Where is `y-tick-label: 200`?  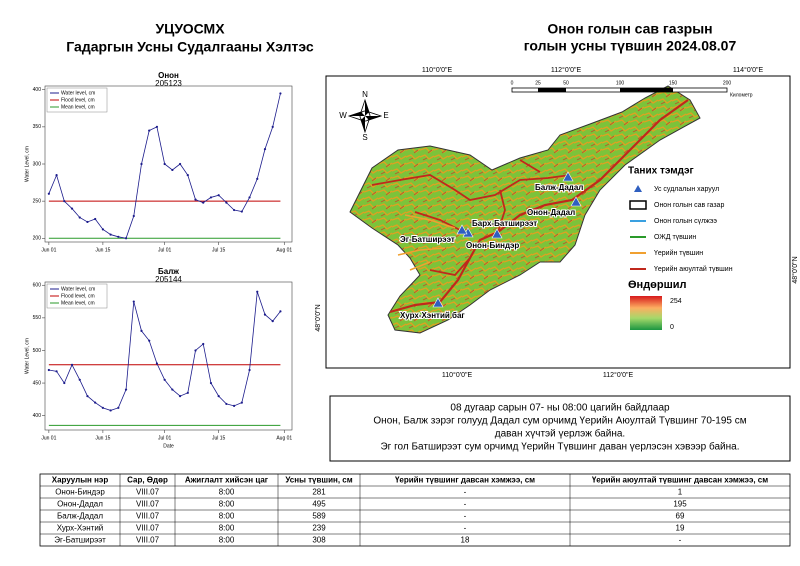
y-tick-label: 200 is located at coordinates (37, 239).